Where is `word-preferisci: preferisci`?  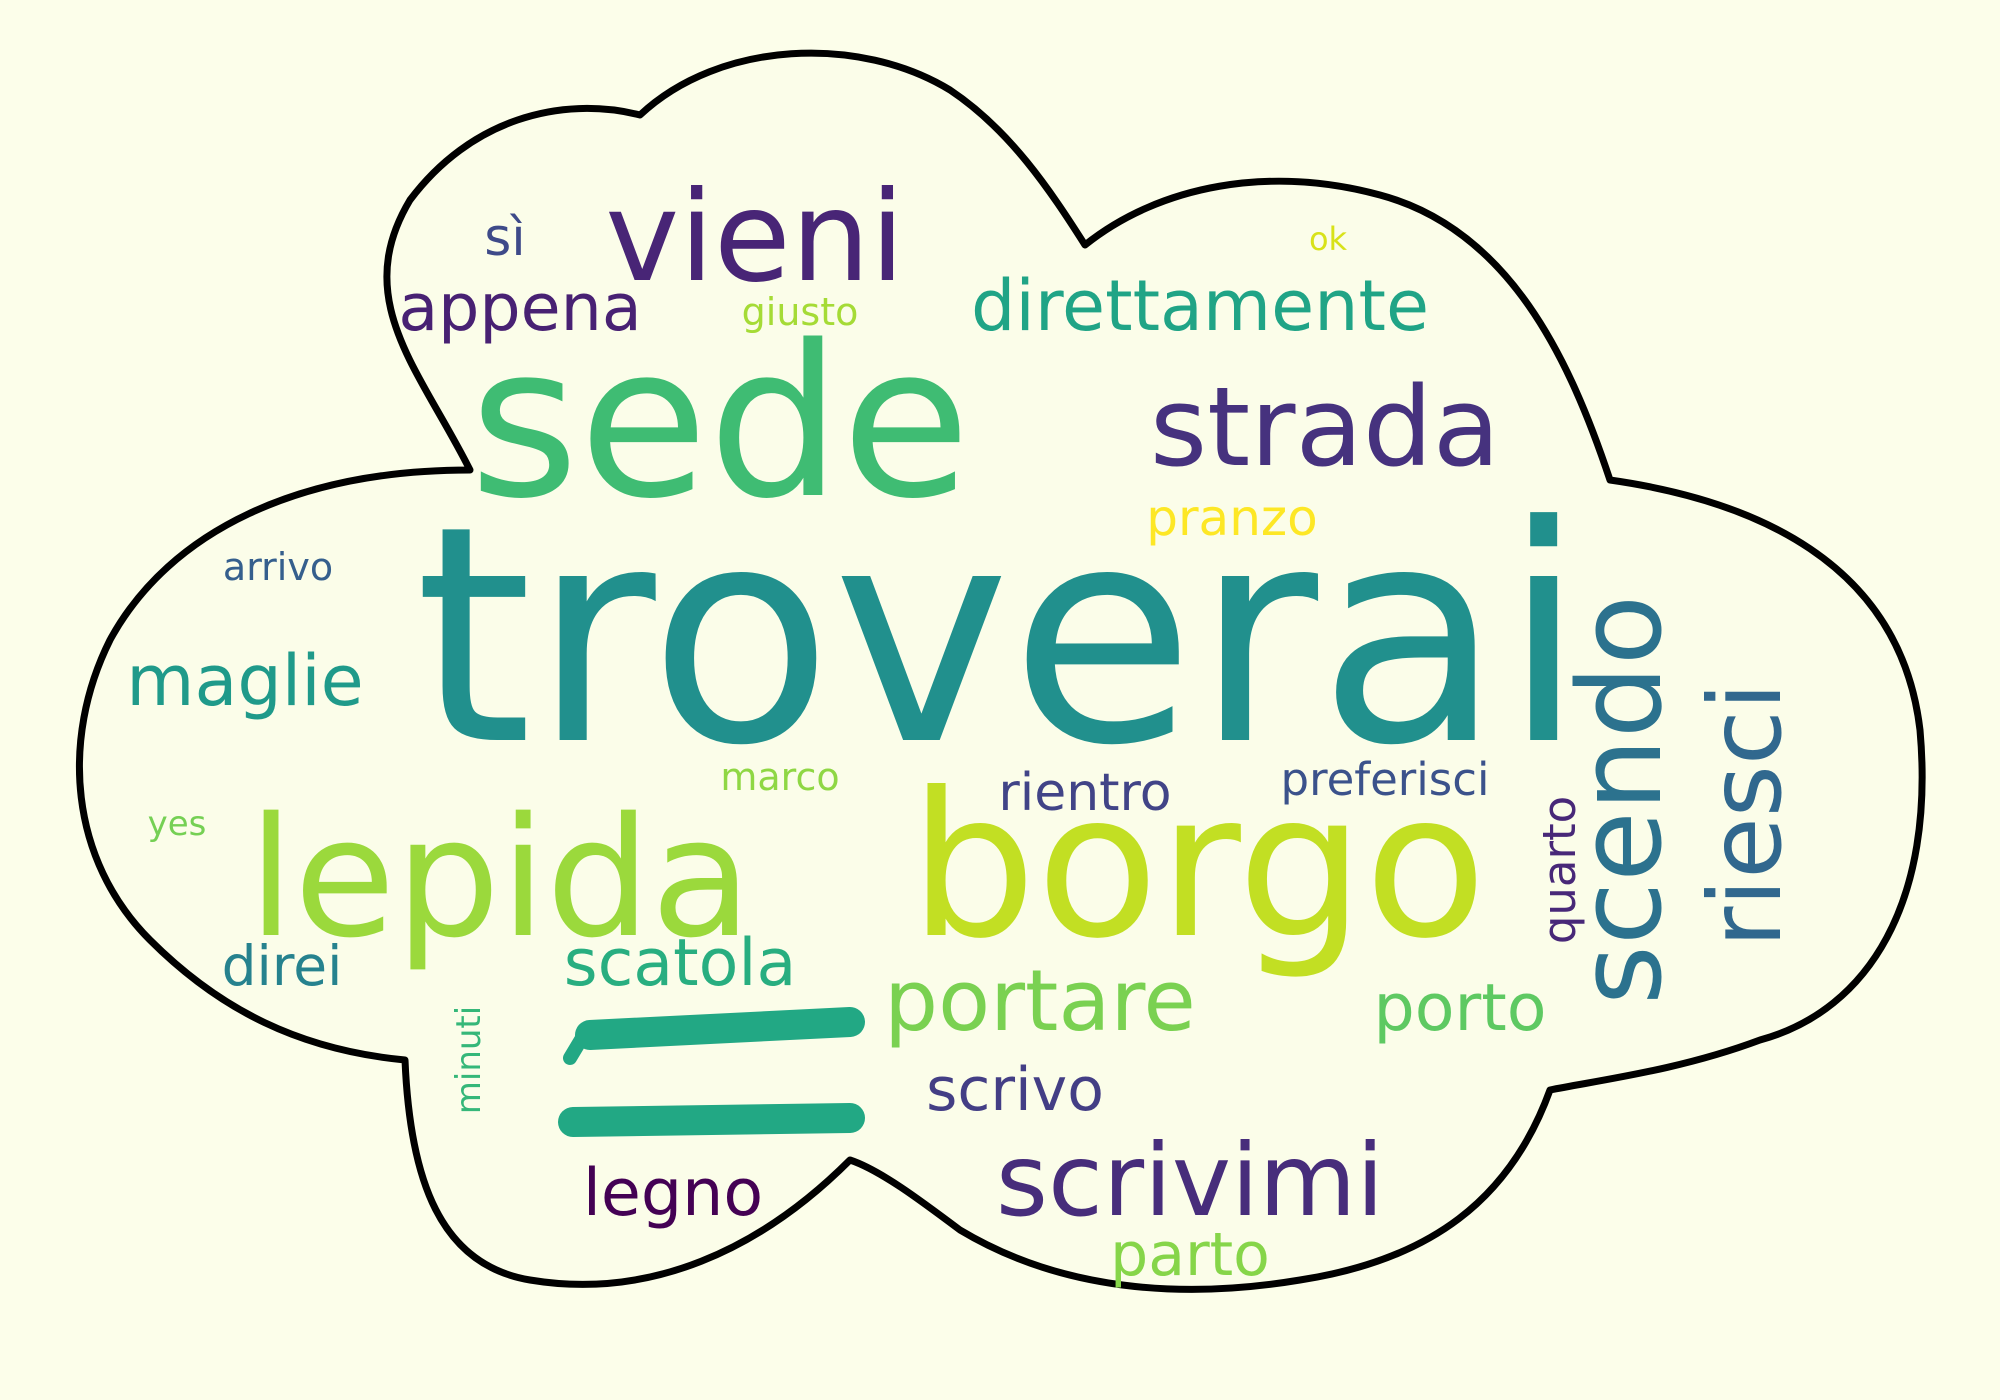 word-preferisci: preferisci is located at coordinates (1385, 779).